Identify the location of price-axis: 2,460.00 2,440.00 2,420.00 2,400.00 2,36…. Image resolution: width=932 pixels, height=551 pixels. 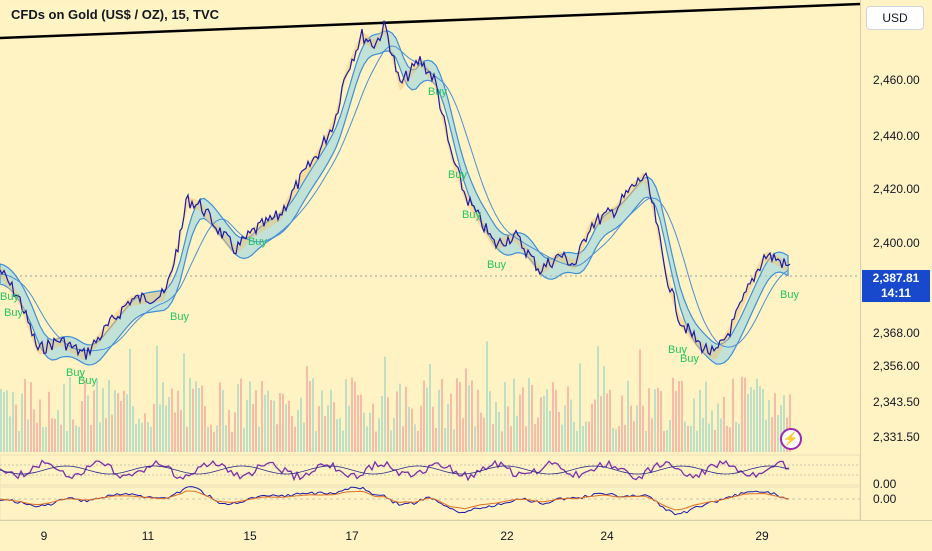
(896, 260).